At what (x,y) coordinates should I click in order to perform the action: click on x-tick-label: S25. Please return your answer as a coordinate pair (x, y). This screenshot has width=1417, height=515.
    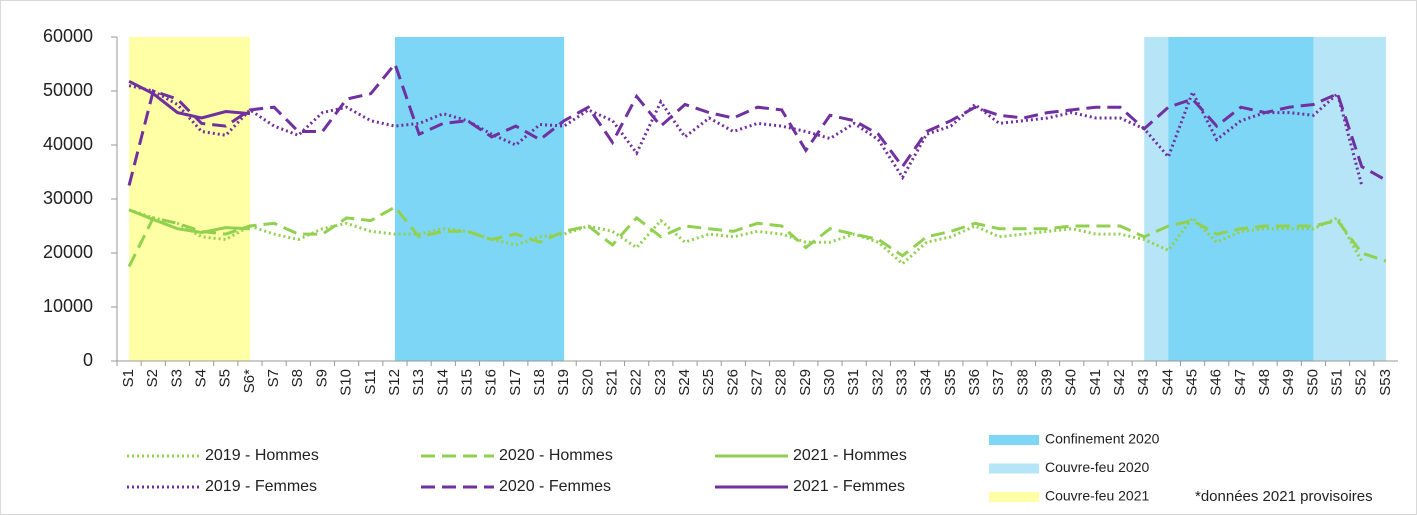
    Looking at the image, I should click on (708, 382).